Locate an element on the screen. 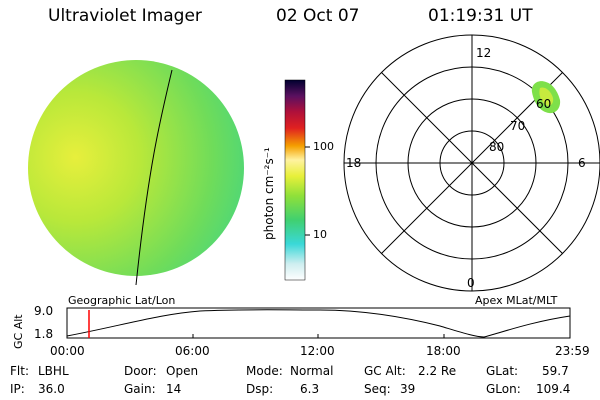 Image resolution: width=600 pixels, height=400 pixels. polar-label-12: 12 is located at coordinates (484, 53).